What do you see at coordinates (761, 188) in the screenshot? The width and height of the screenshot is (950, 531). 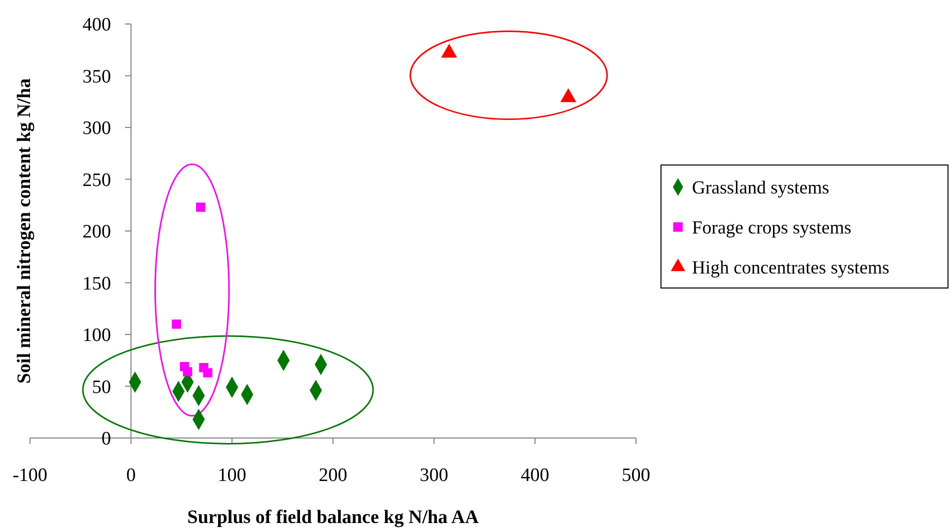 I see `legend-label: Grassland systems` at bounding box center [761, 188].